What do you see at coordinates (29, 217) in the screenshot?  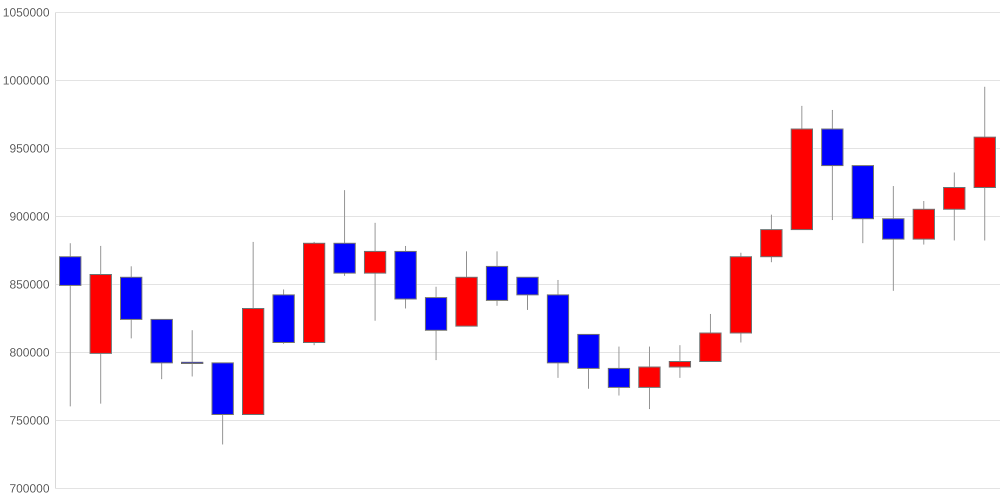 I see `y-tick-label: 900000` at bounding box center [29, 217].